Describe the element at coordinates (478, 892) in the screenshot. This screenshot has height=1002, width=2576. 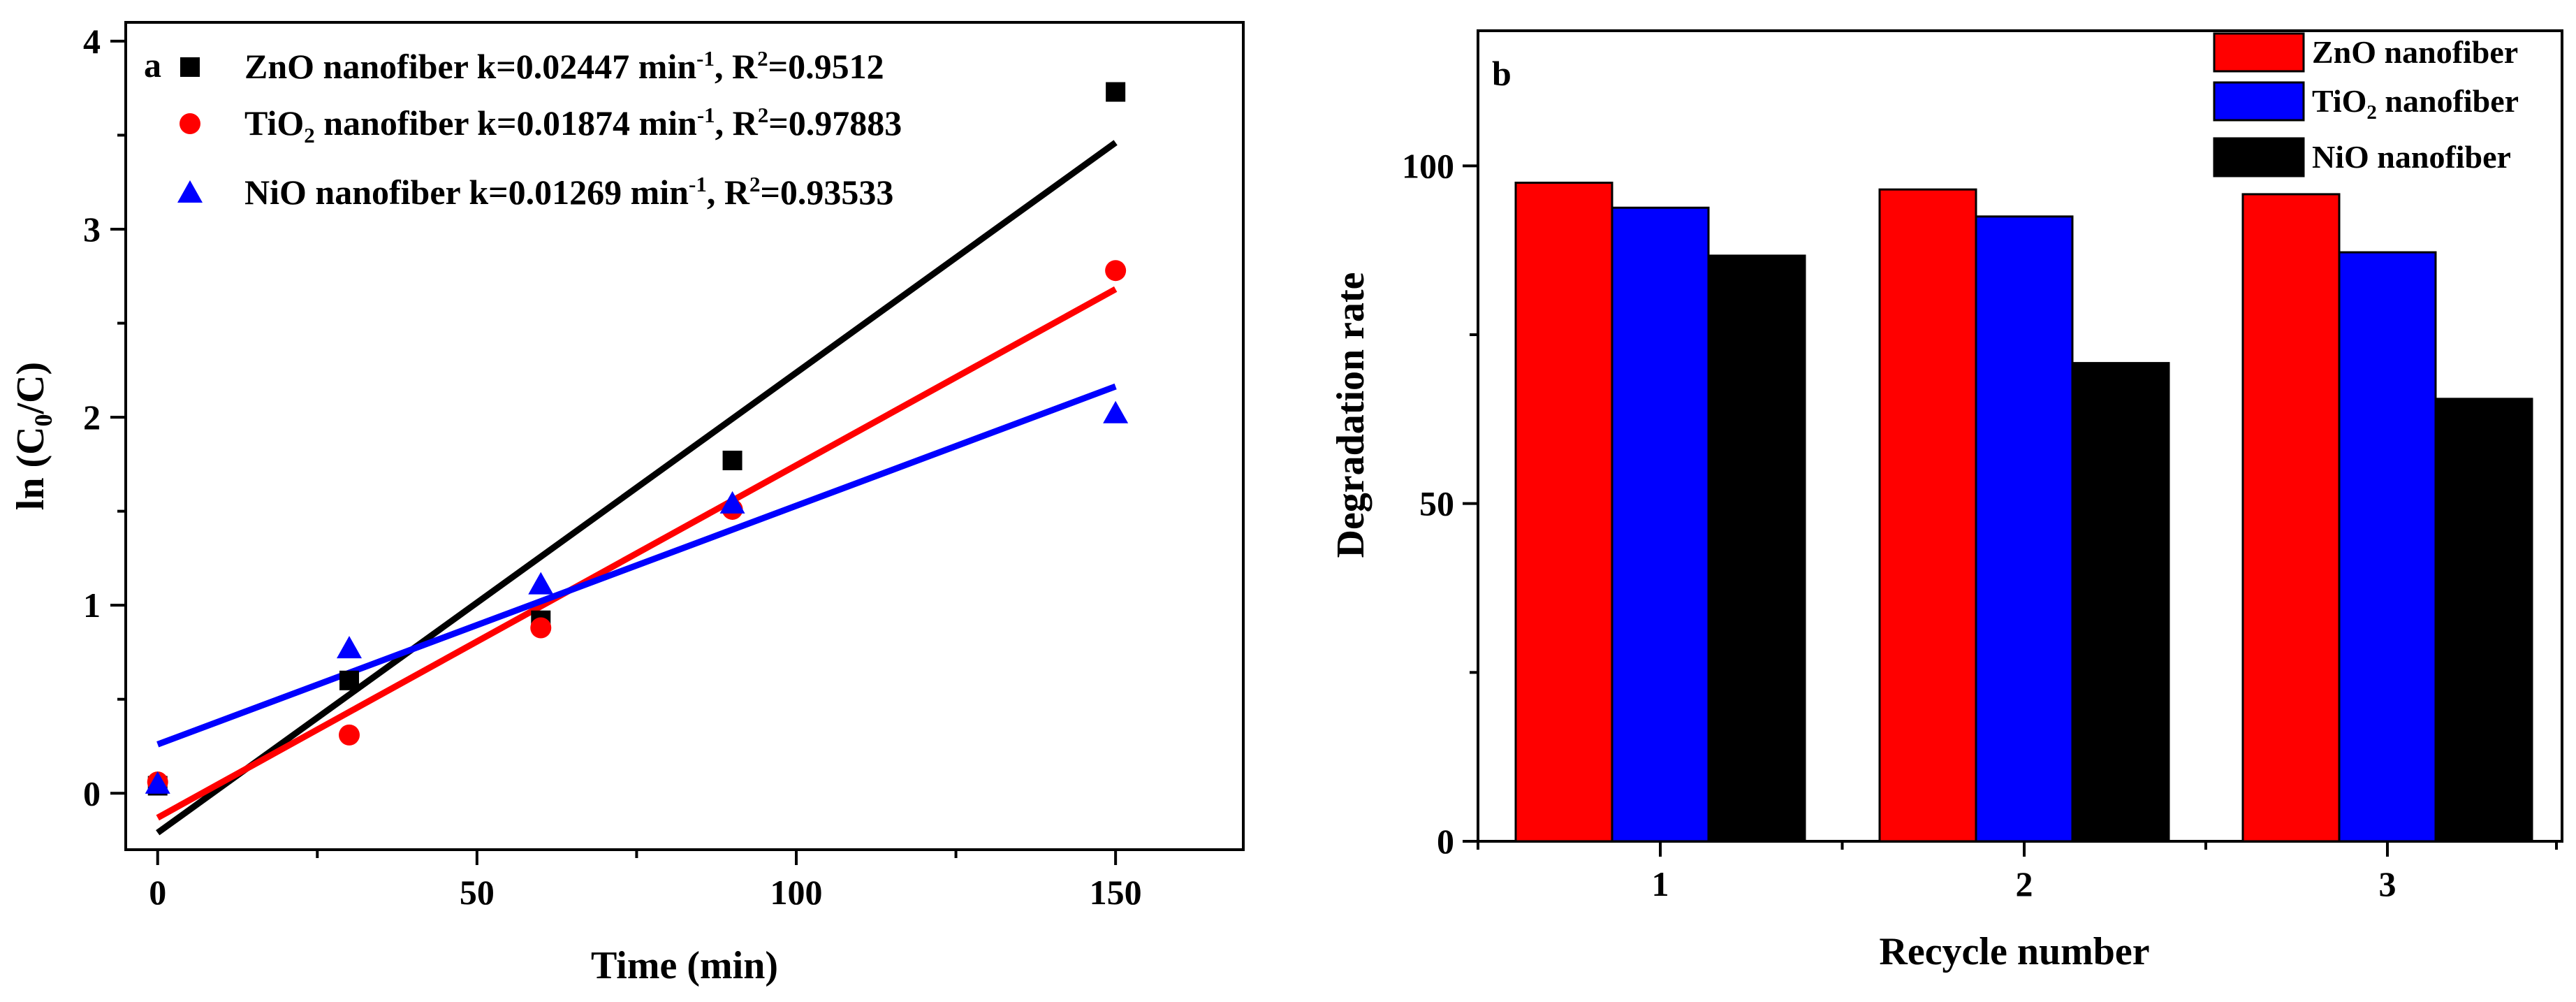
I see `x-tick-label: 50` at that location.